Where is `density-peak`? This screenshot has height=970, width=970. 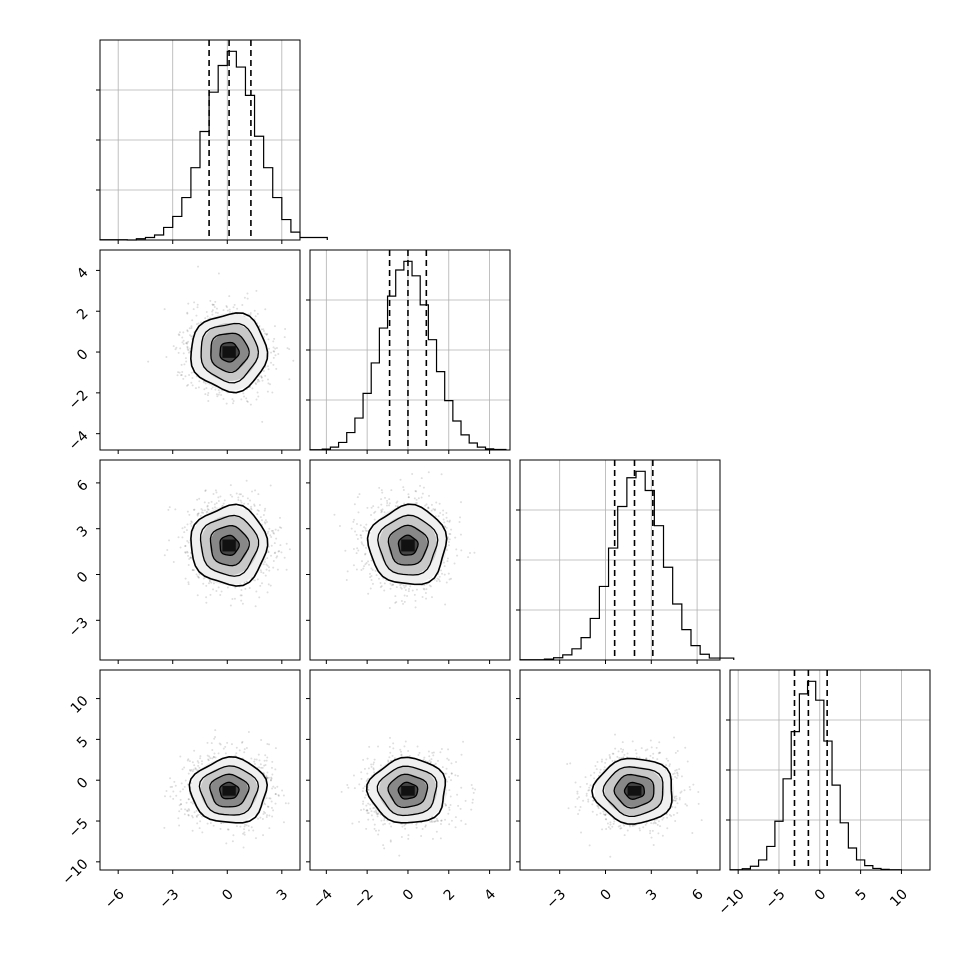 density-peak is located at coordinates (408, 545).